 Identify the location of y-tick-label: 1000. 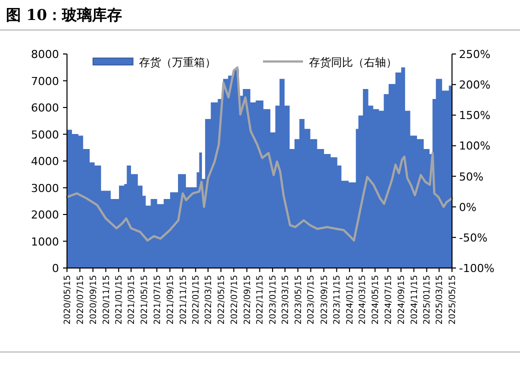
(45, 241).